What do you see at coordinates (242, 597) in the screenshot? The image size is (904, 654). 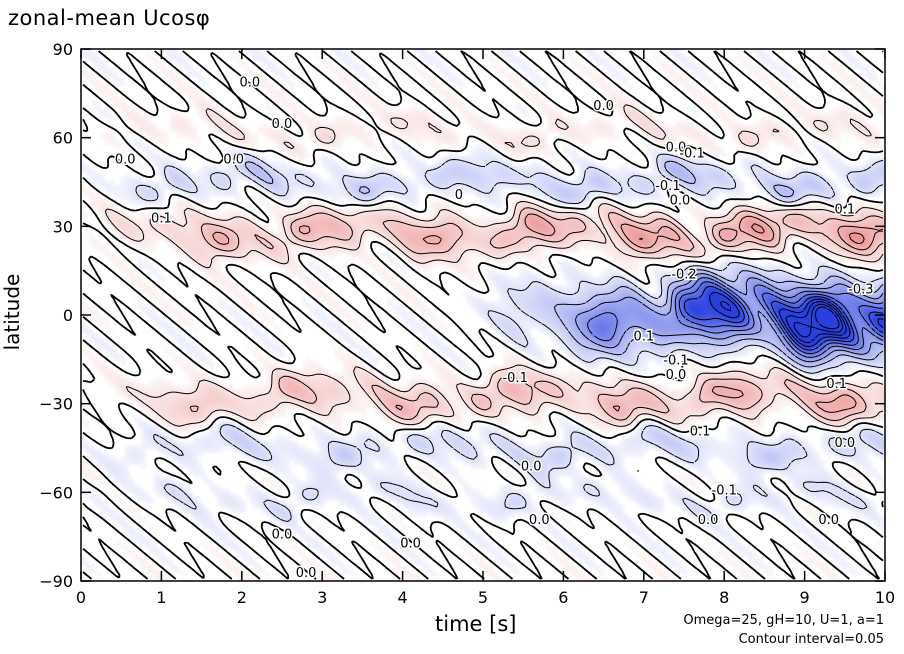 I see `x-tick-label: 2` at bounding box center [242, 597].